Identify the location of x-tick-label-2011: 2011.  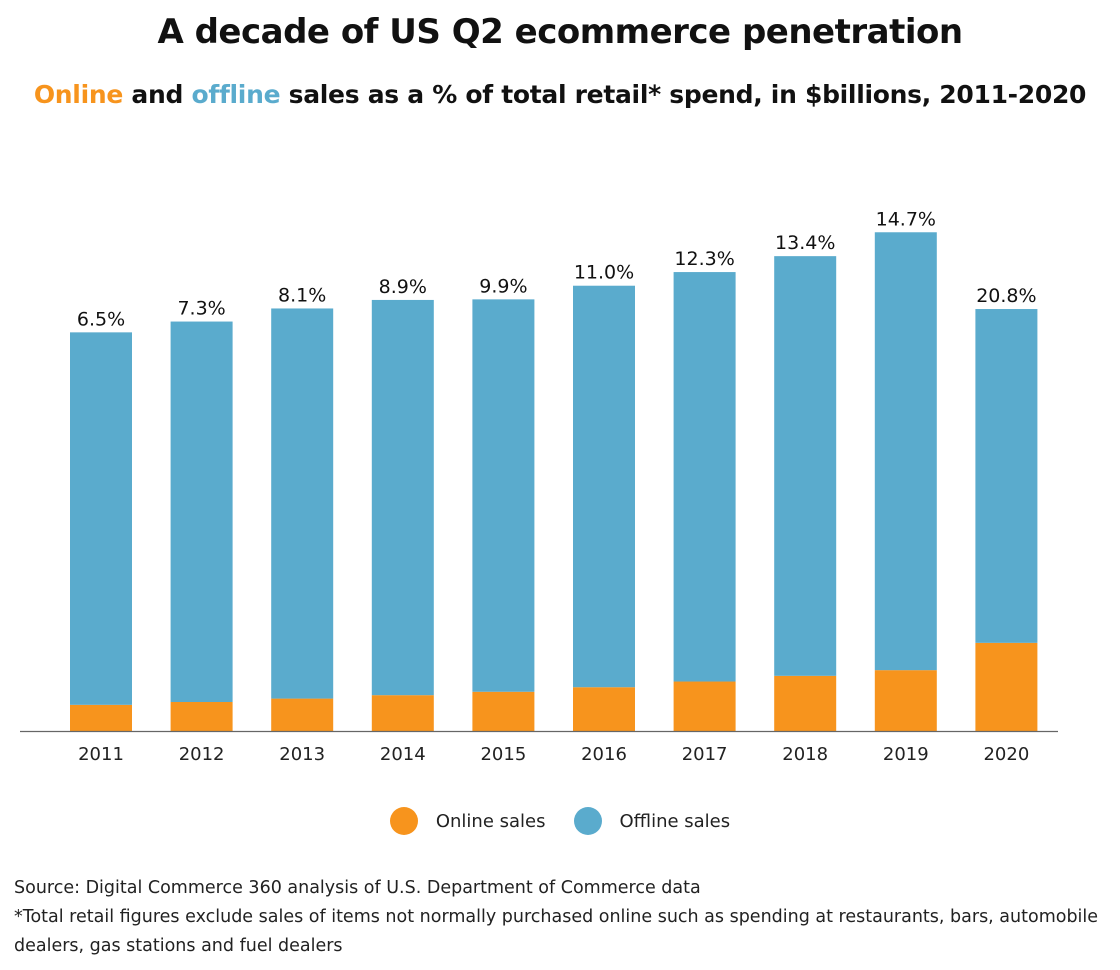
(101, 754).